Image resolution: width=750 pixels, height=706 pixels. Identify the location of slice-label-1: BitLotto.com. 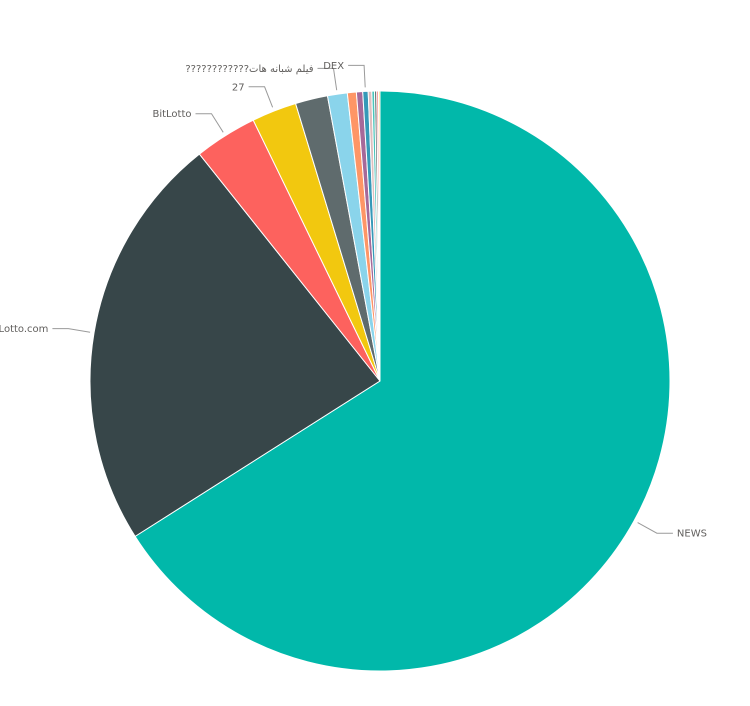
(24, 329).